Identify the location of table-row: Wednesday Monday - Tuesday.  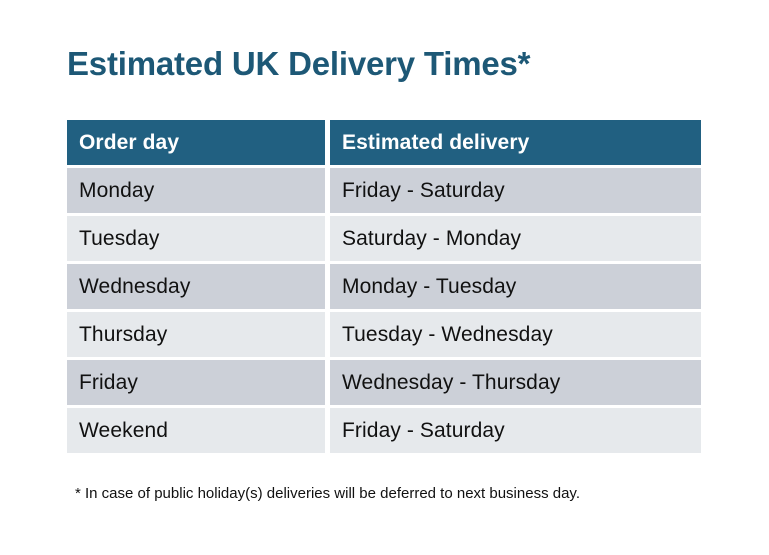
(384, 286).